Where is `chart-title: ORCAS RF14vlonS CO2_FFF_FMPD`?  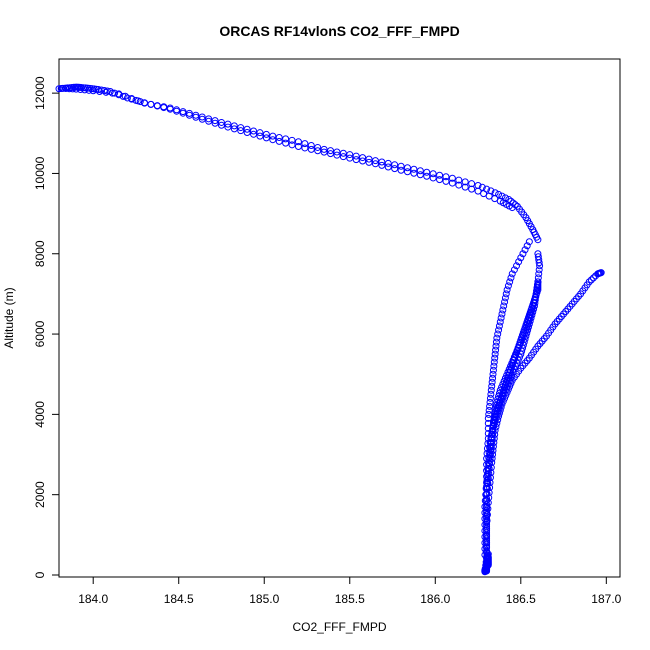
chart-title: ORCAS RF14vlonS CO2_FFF_FMPD is located at coordinates (339, 31).